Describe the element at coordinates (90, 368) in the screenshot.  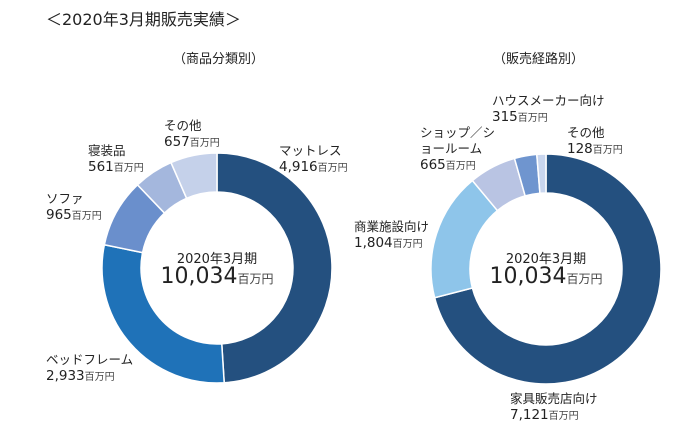
I see `label-bed-frame: ベッドフレーム 2,933百万円` at that location.